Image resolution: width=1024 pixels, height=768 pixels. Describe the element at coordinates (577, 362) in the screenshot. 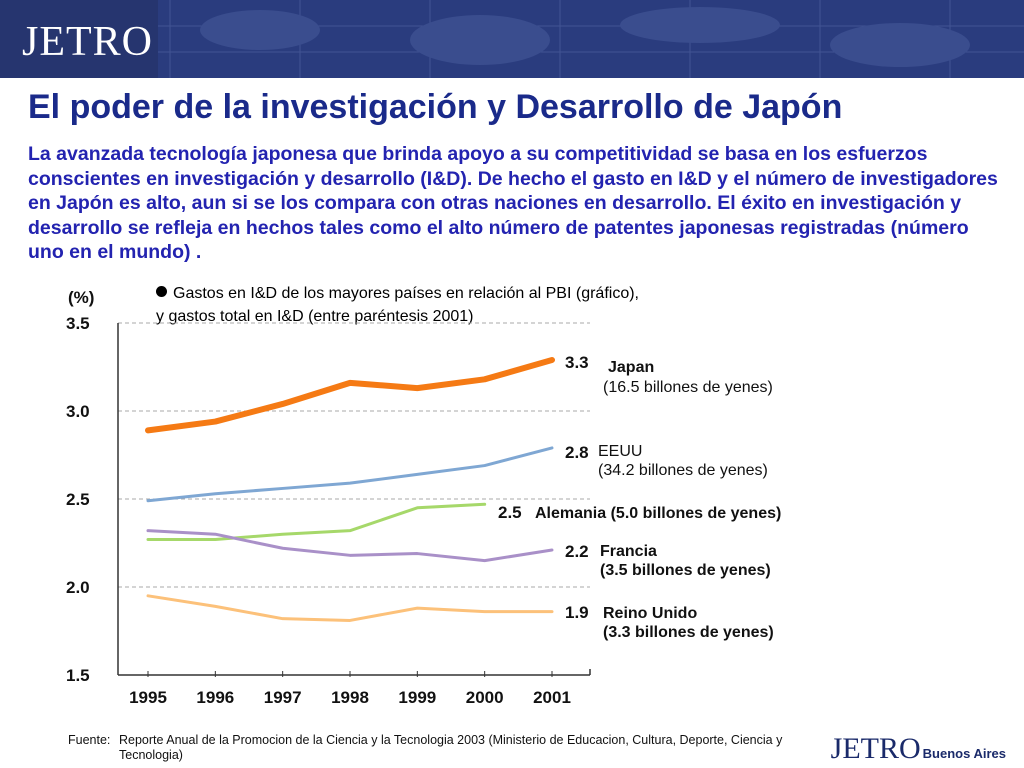

I see `end-value-label: 3.3` at that location.